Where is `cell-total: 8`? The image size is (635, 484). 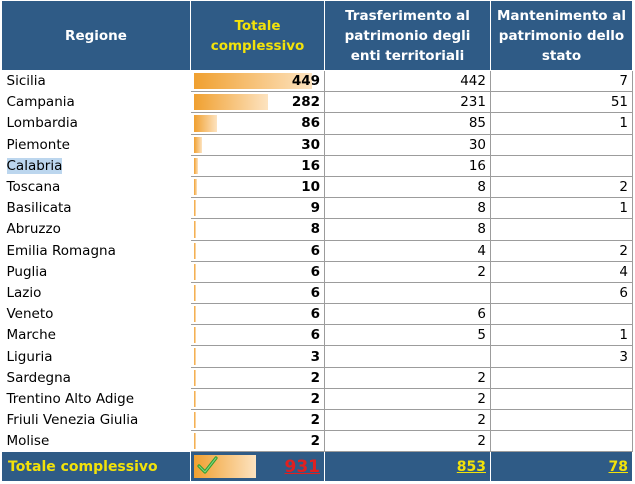
cell-total: 8 is located at coordinates (257, 229).